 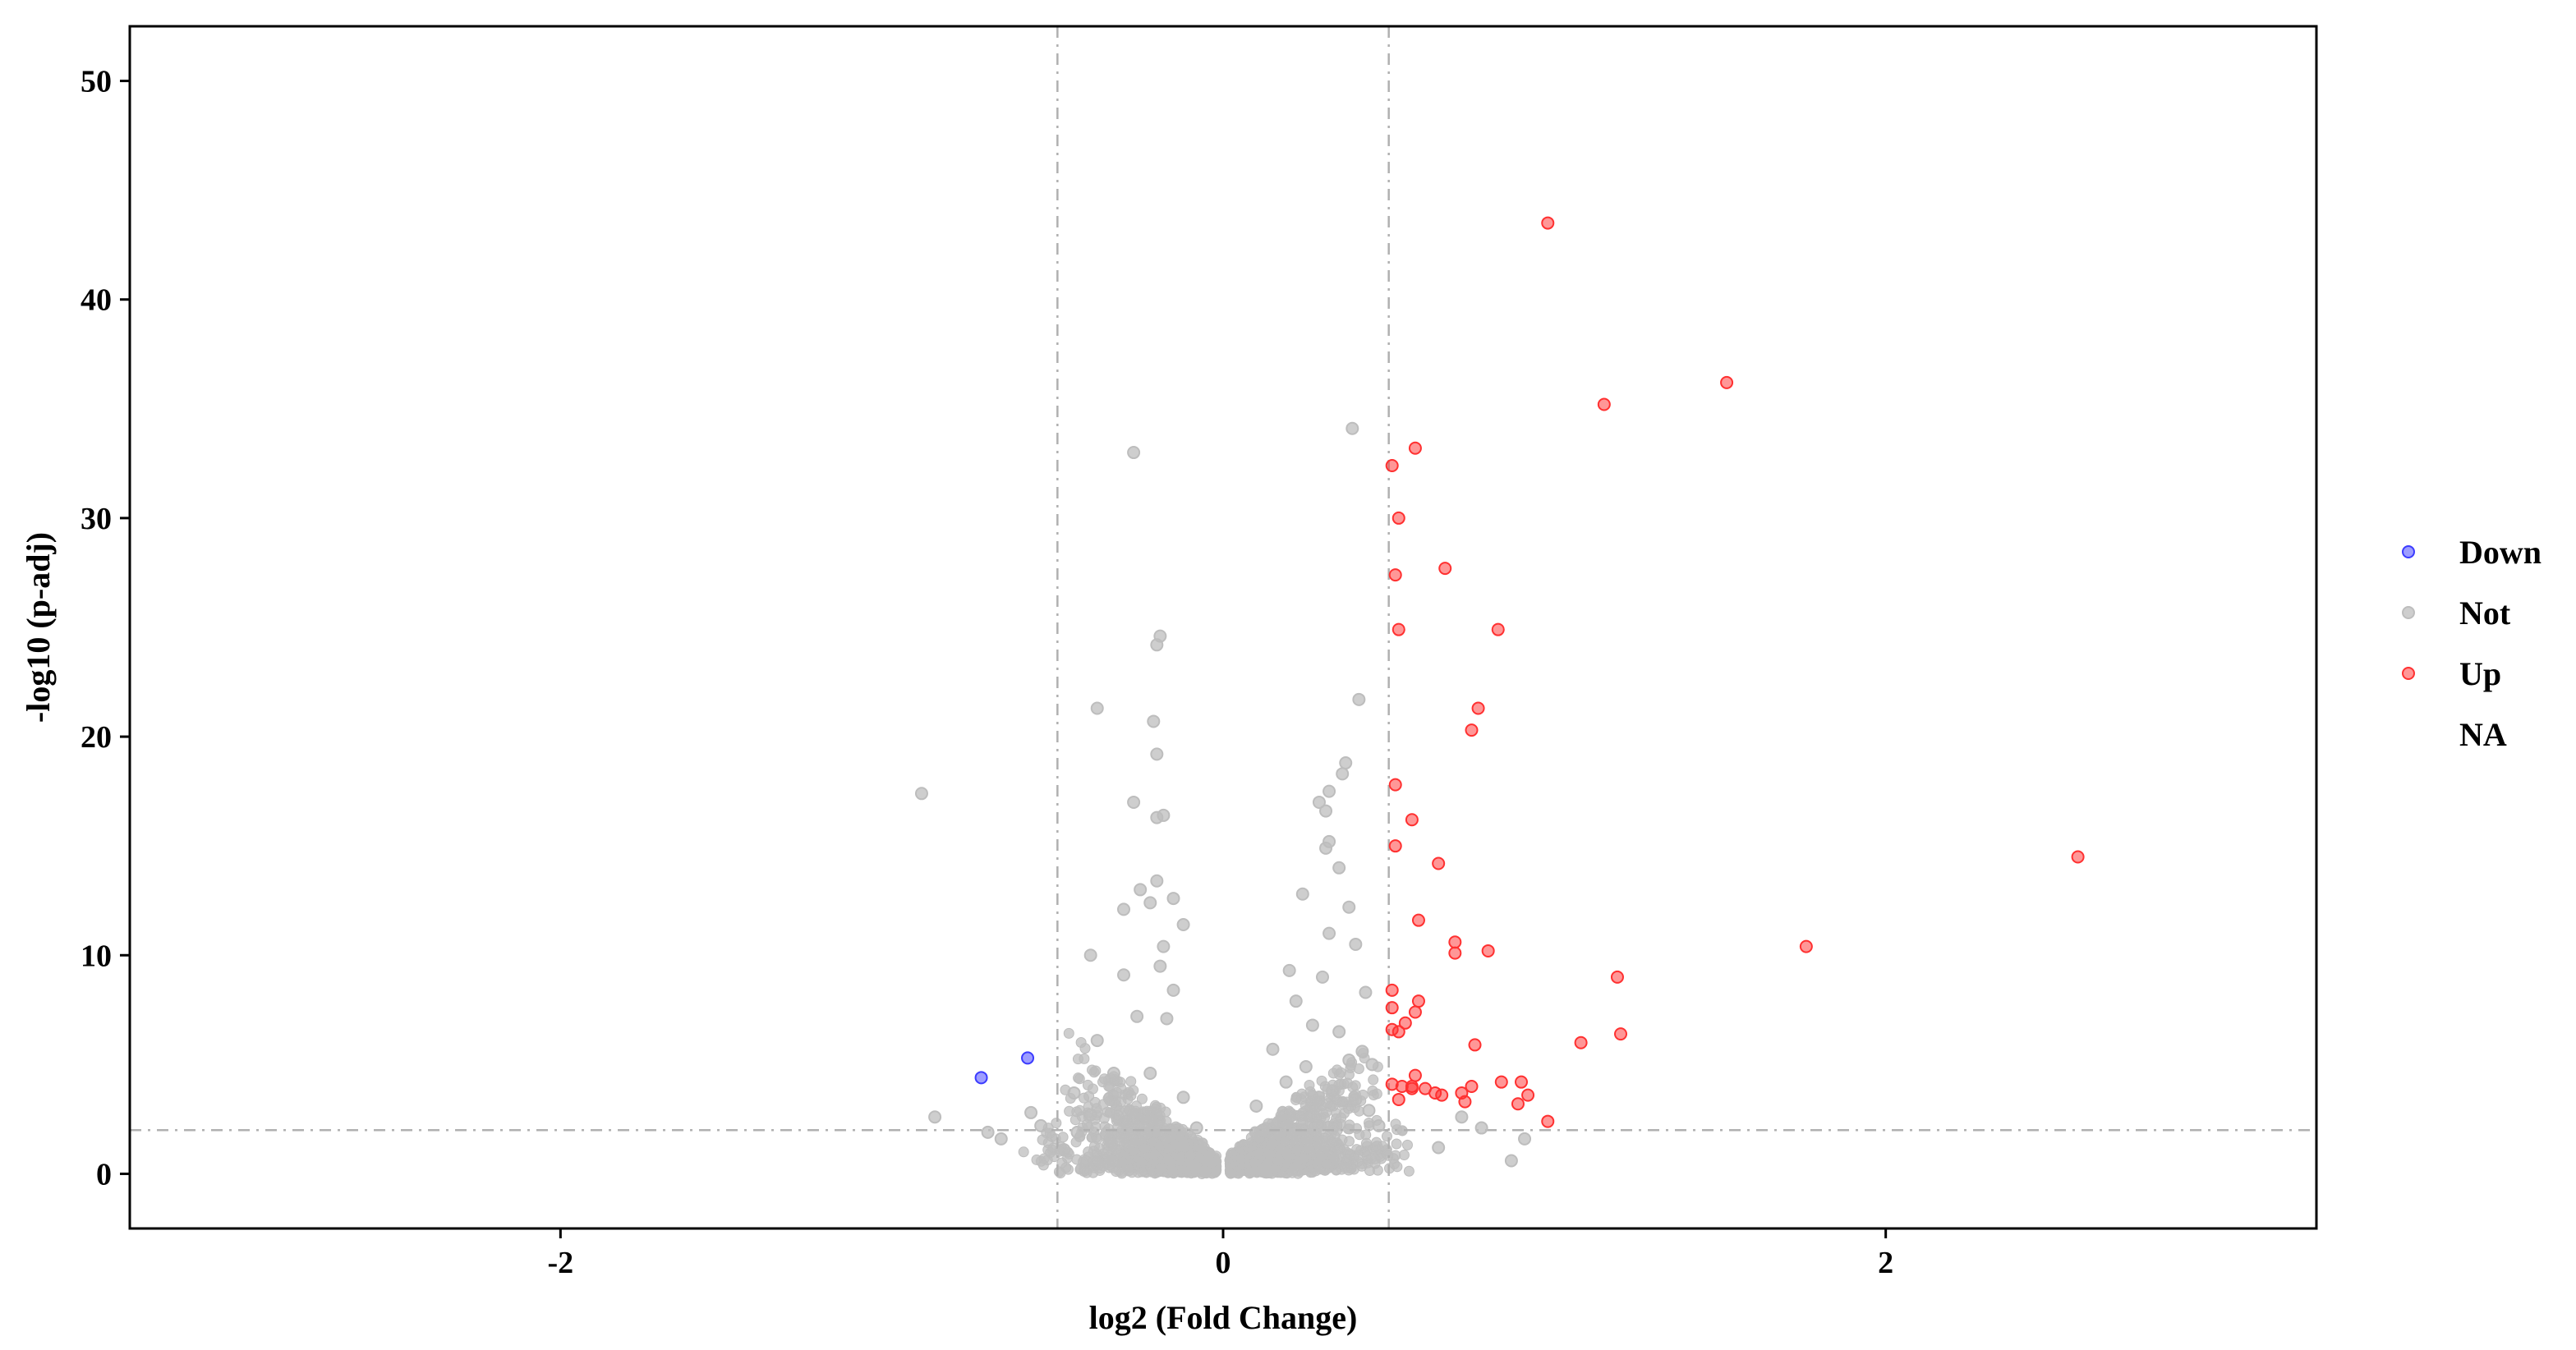 What do you see at coordinates (1216, 1103) in the screenshot?
I see `not-significant-point-cloud` at bounding box center [1216, 1103].